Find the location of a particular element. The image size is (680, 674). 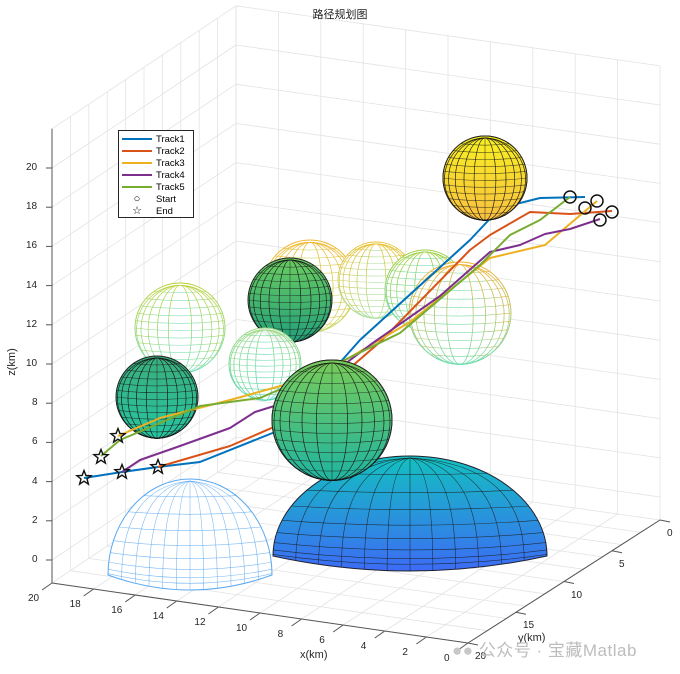

track5-swatch is located at coordinates (137, 187).